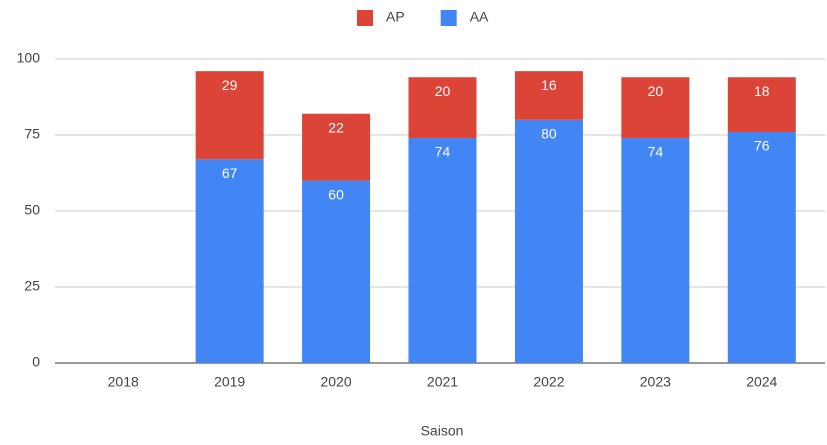 The width and height of the screenshot is (827, 445). What do you see at coordinates (549, 85) in the screenshot?
I see `data-label: 16` at bounding box center [549, 85].